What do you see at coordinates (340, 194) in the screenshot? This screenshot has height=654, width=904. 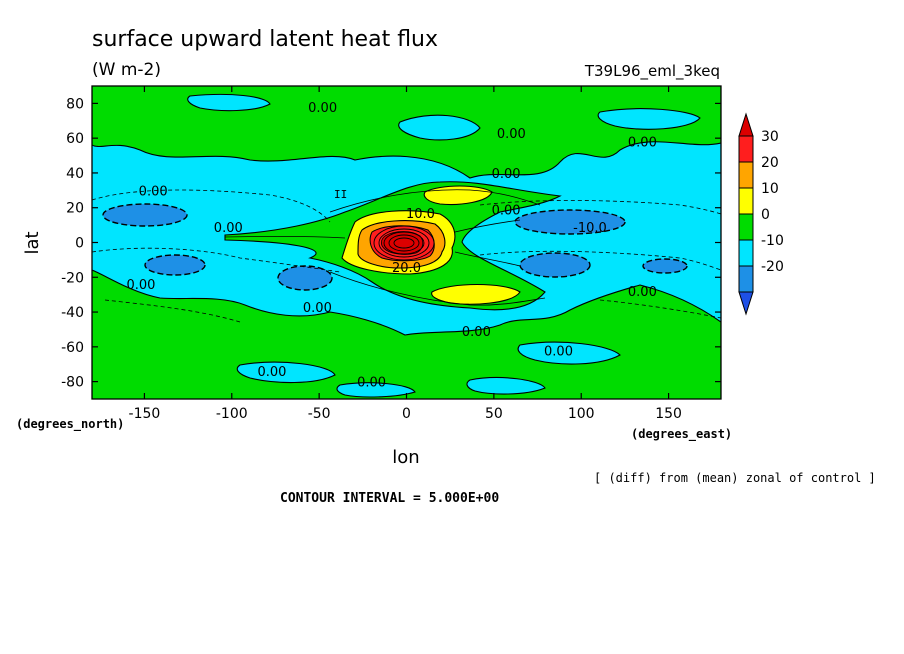 I see `contour-small-mark: II` at bounding box center [340, 194].